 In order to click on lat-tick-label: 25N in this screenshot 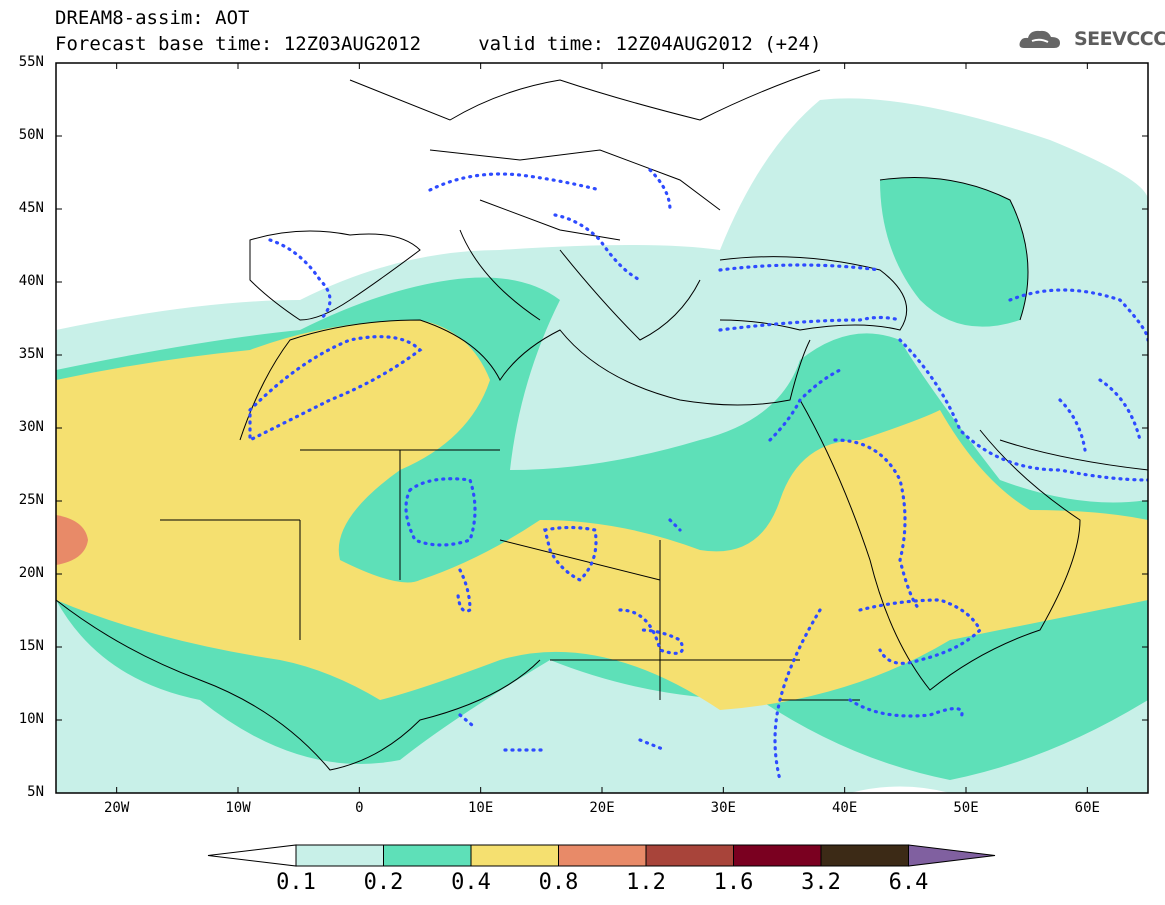, I will do `click(31, 500)`.